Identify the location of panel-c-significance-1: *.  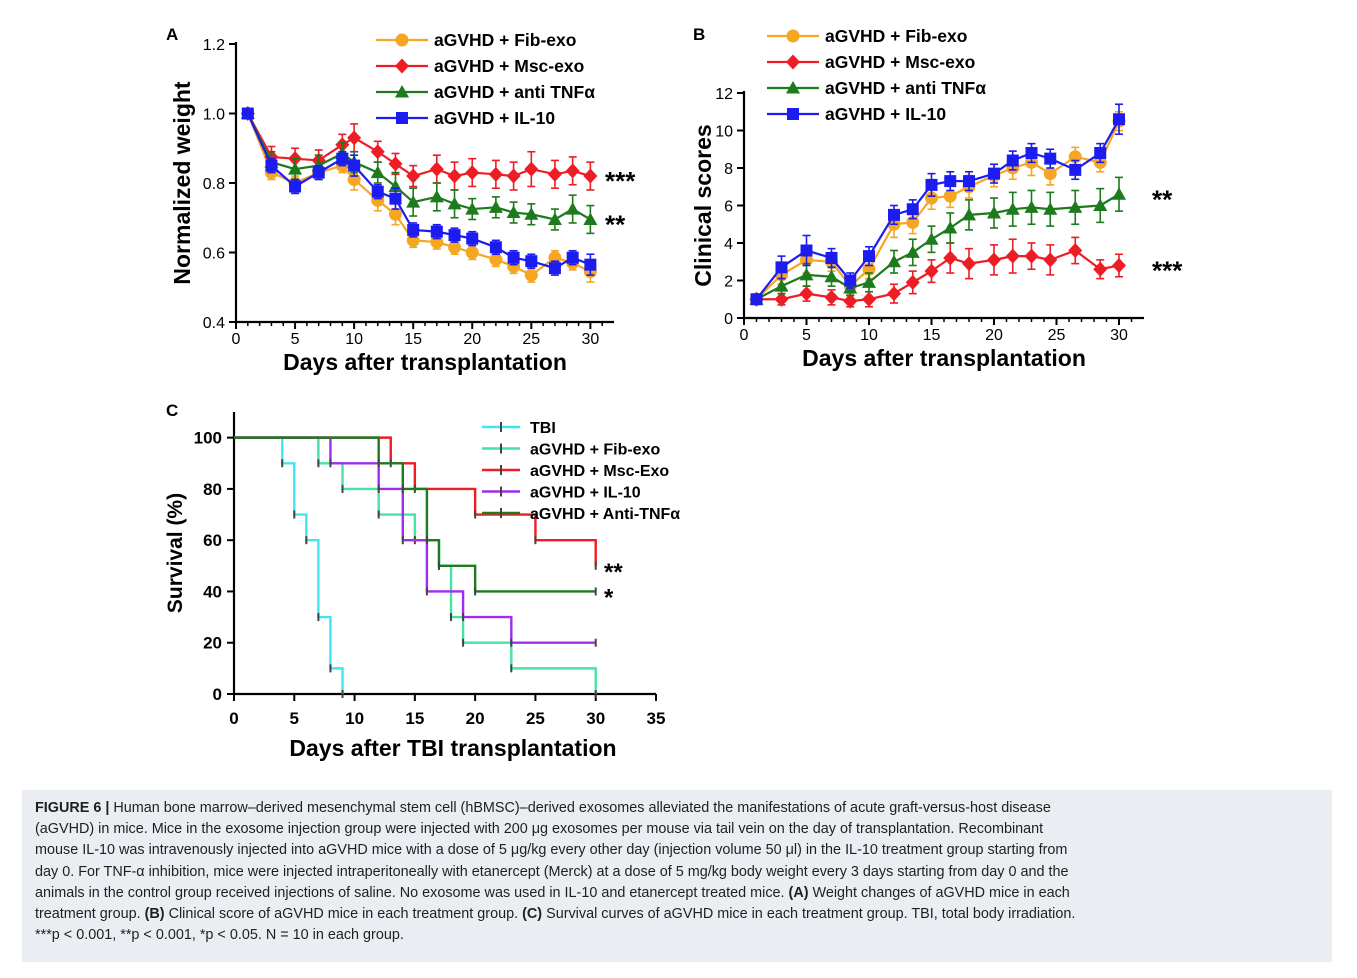
(609, 597).